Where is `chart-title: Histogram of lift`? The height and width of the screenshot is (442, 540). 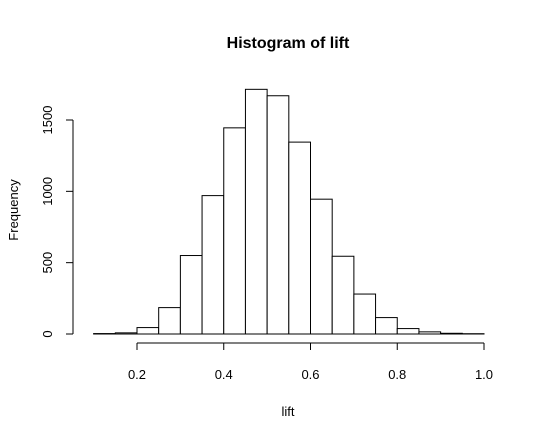 chart-title: Histogram of lift is located at coordinates (288, 43).